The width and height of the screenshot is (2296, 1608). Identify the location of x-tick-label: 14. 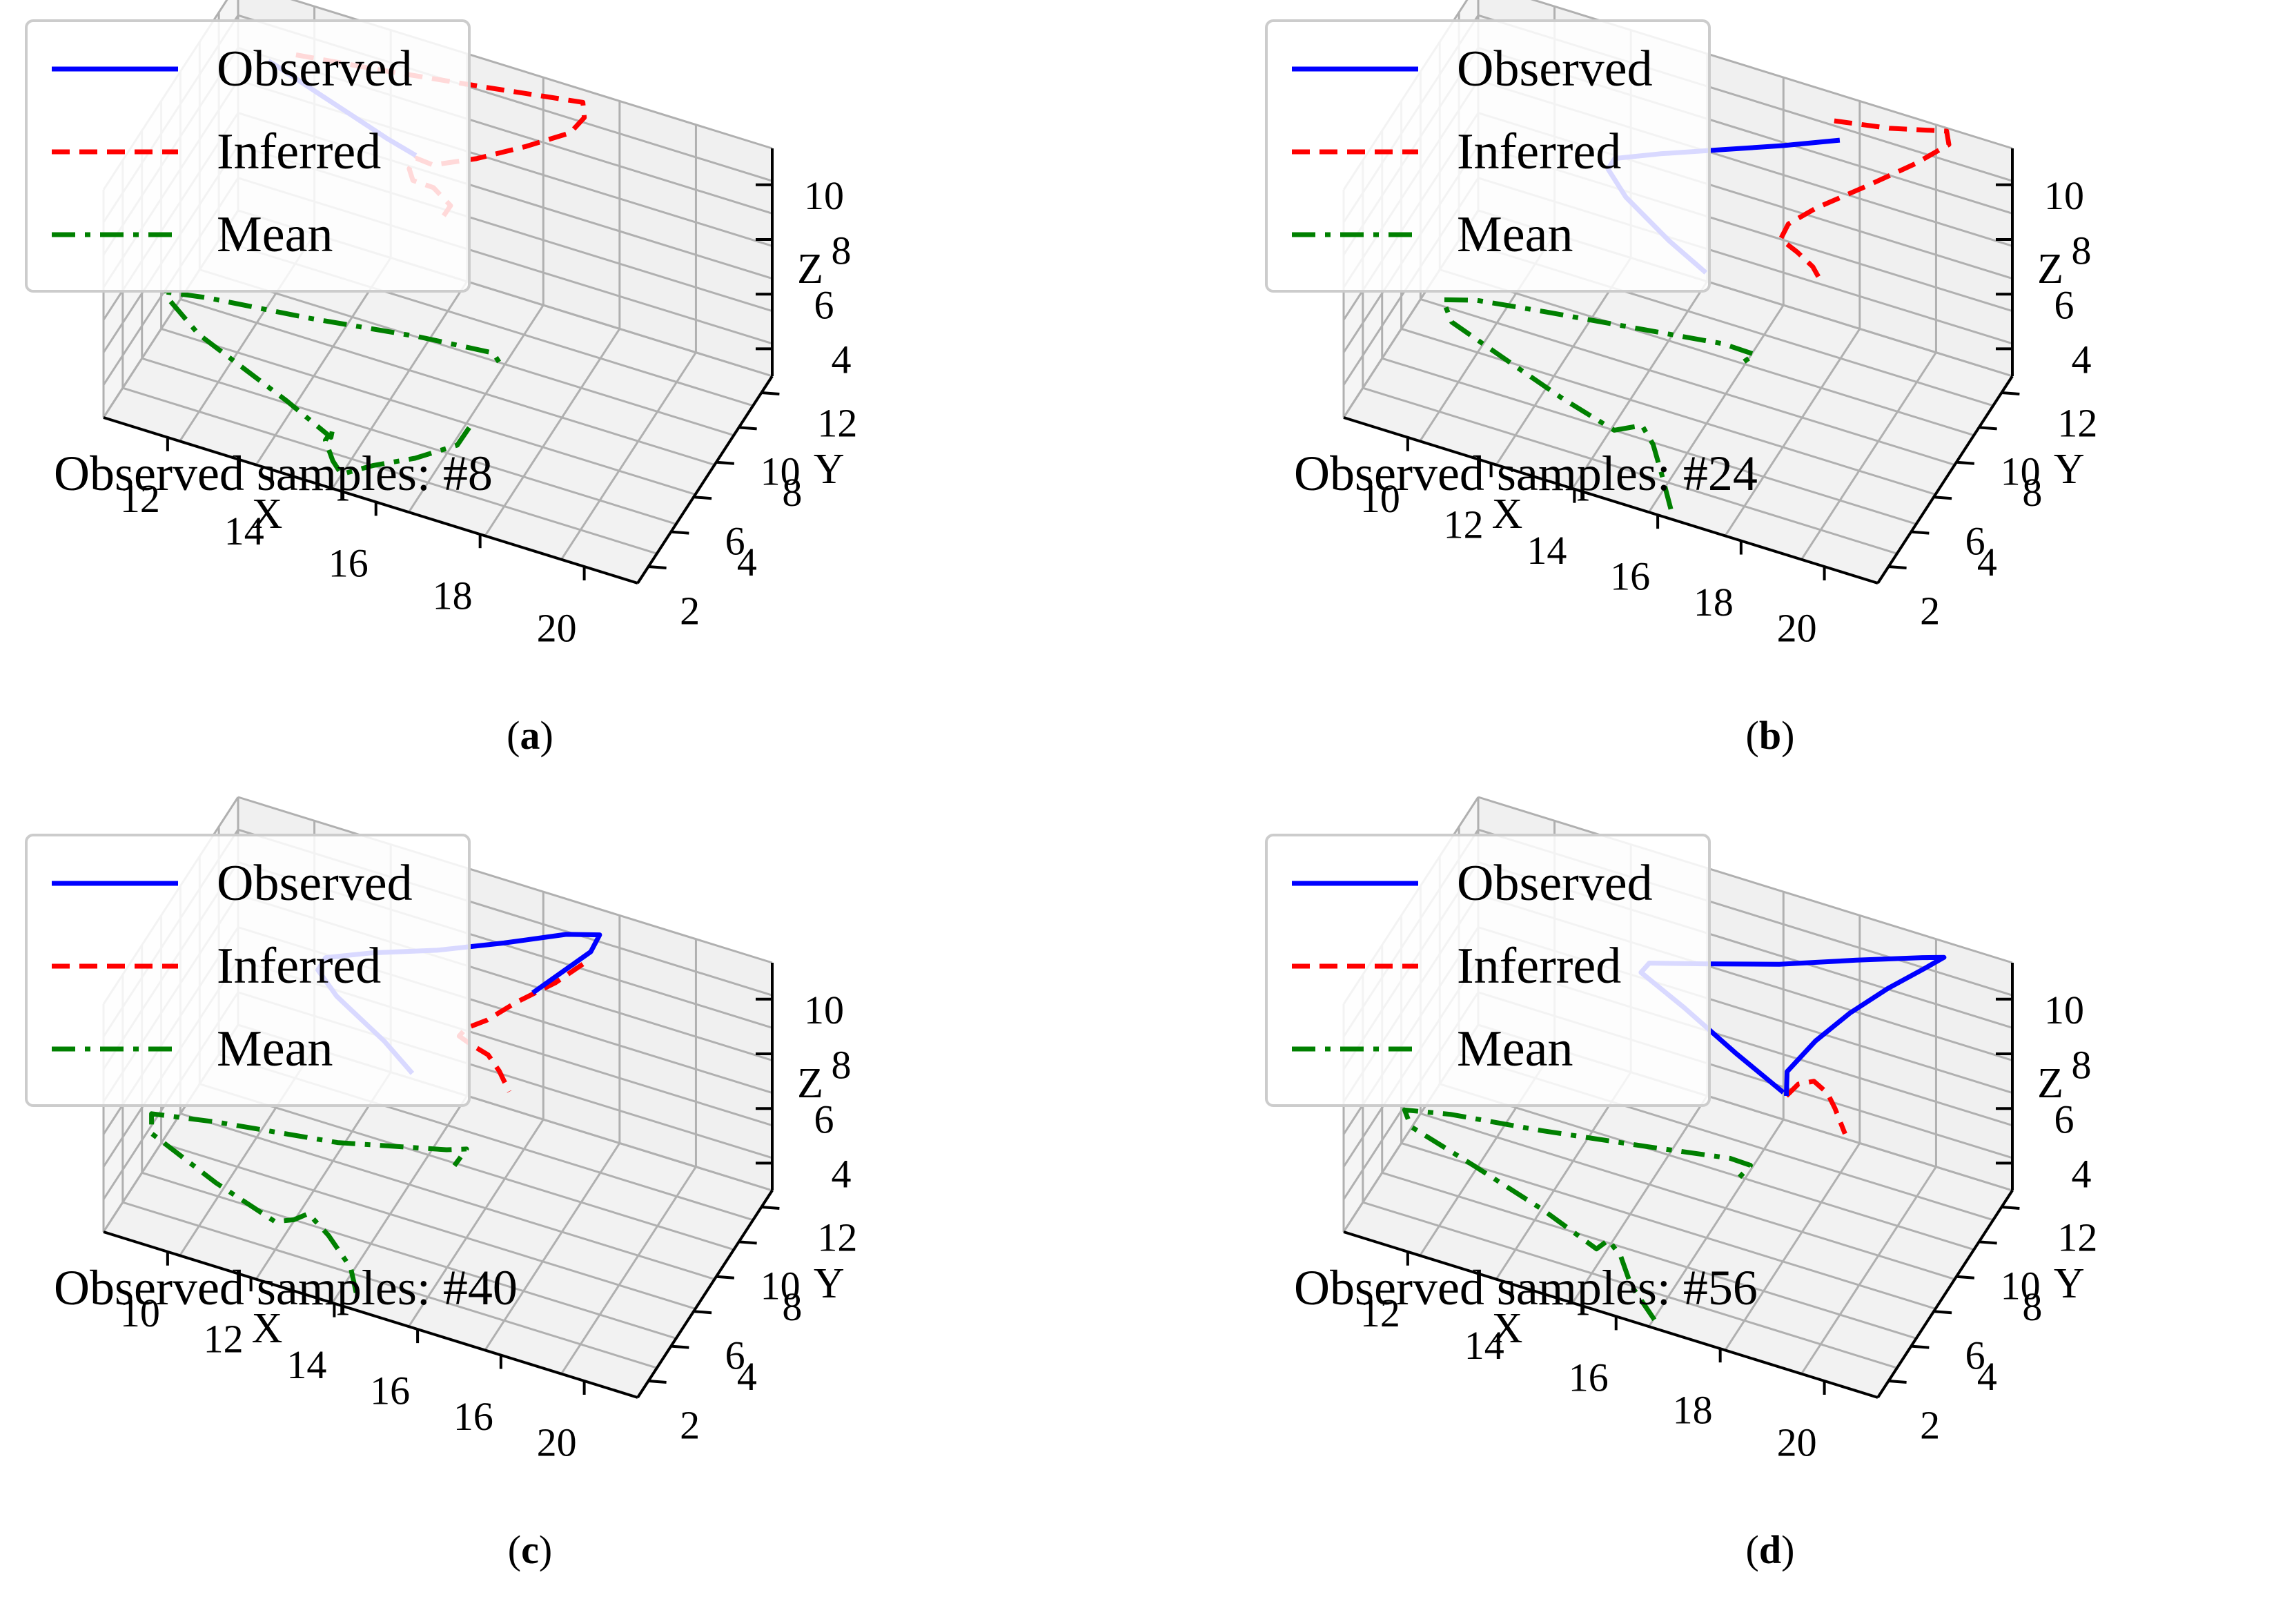
(244, 531).